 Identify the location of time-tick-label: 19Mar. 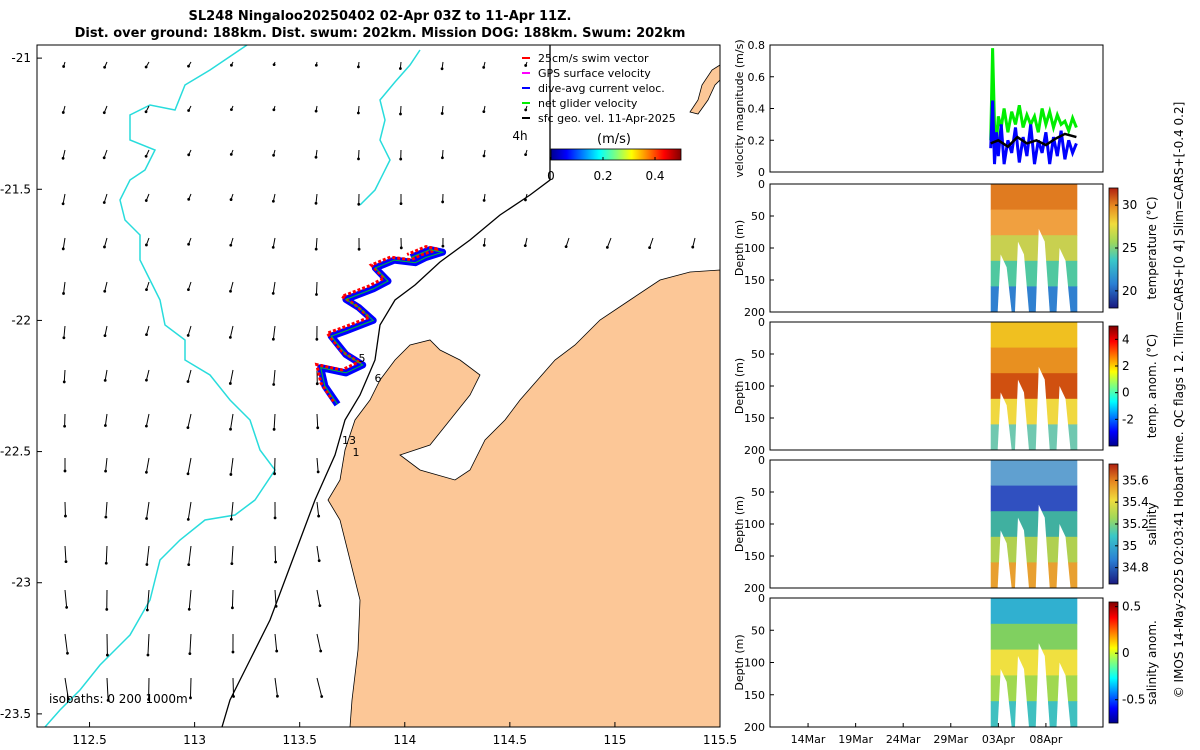
(855, 739).